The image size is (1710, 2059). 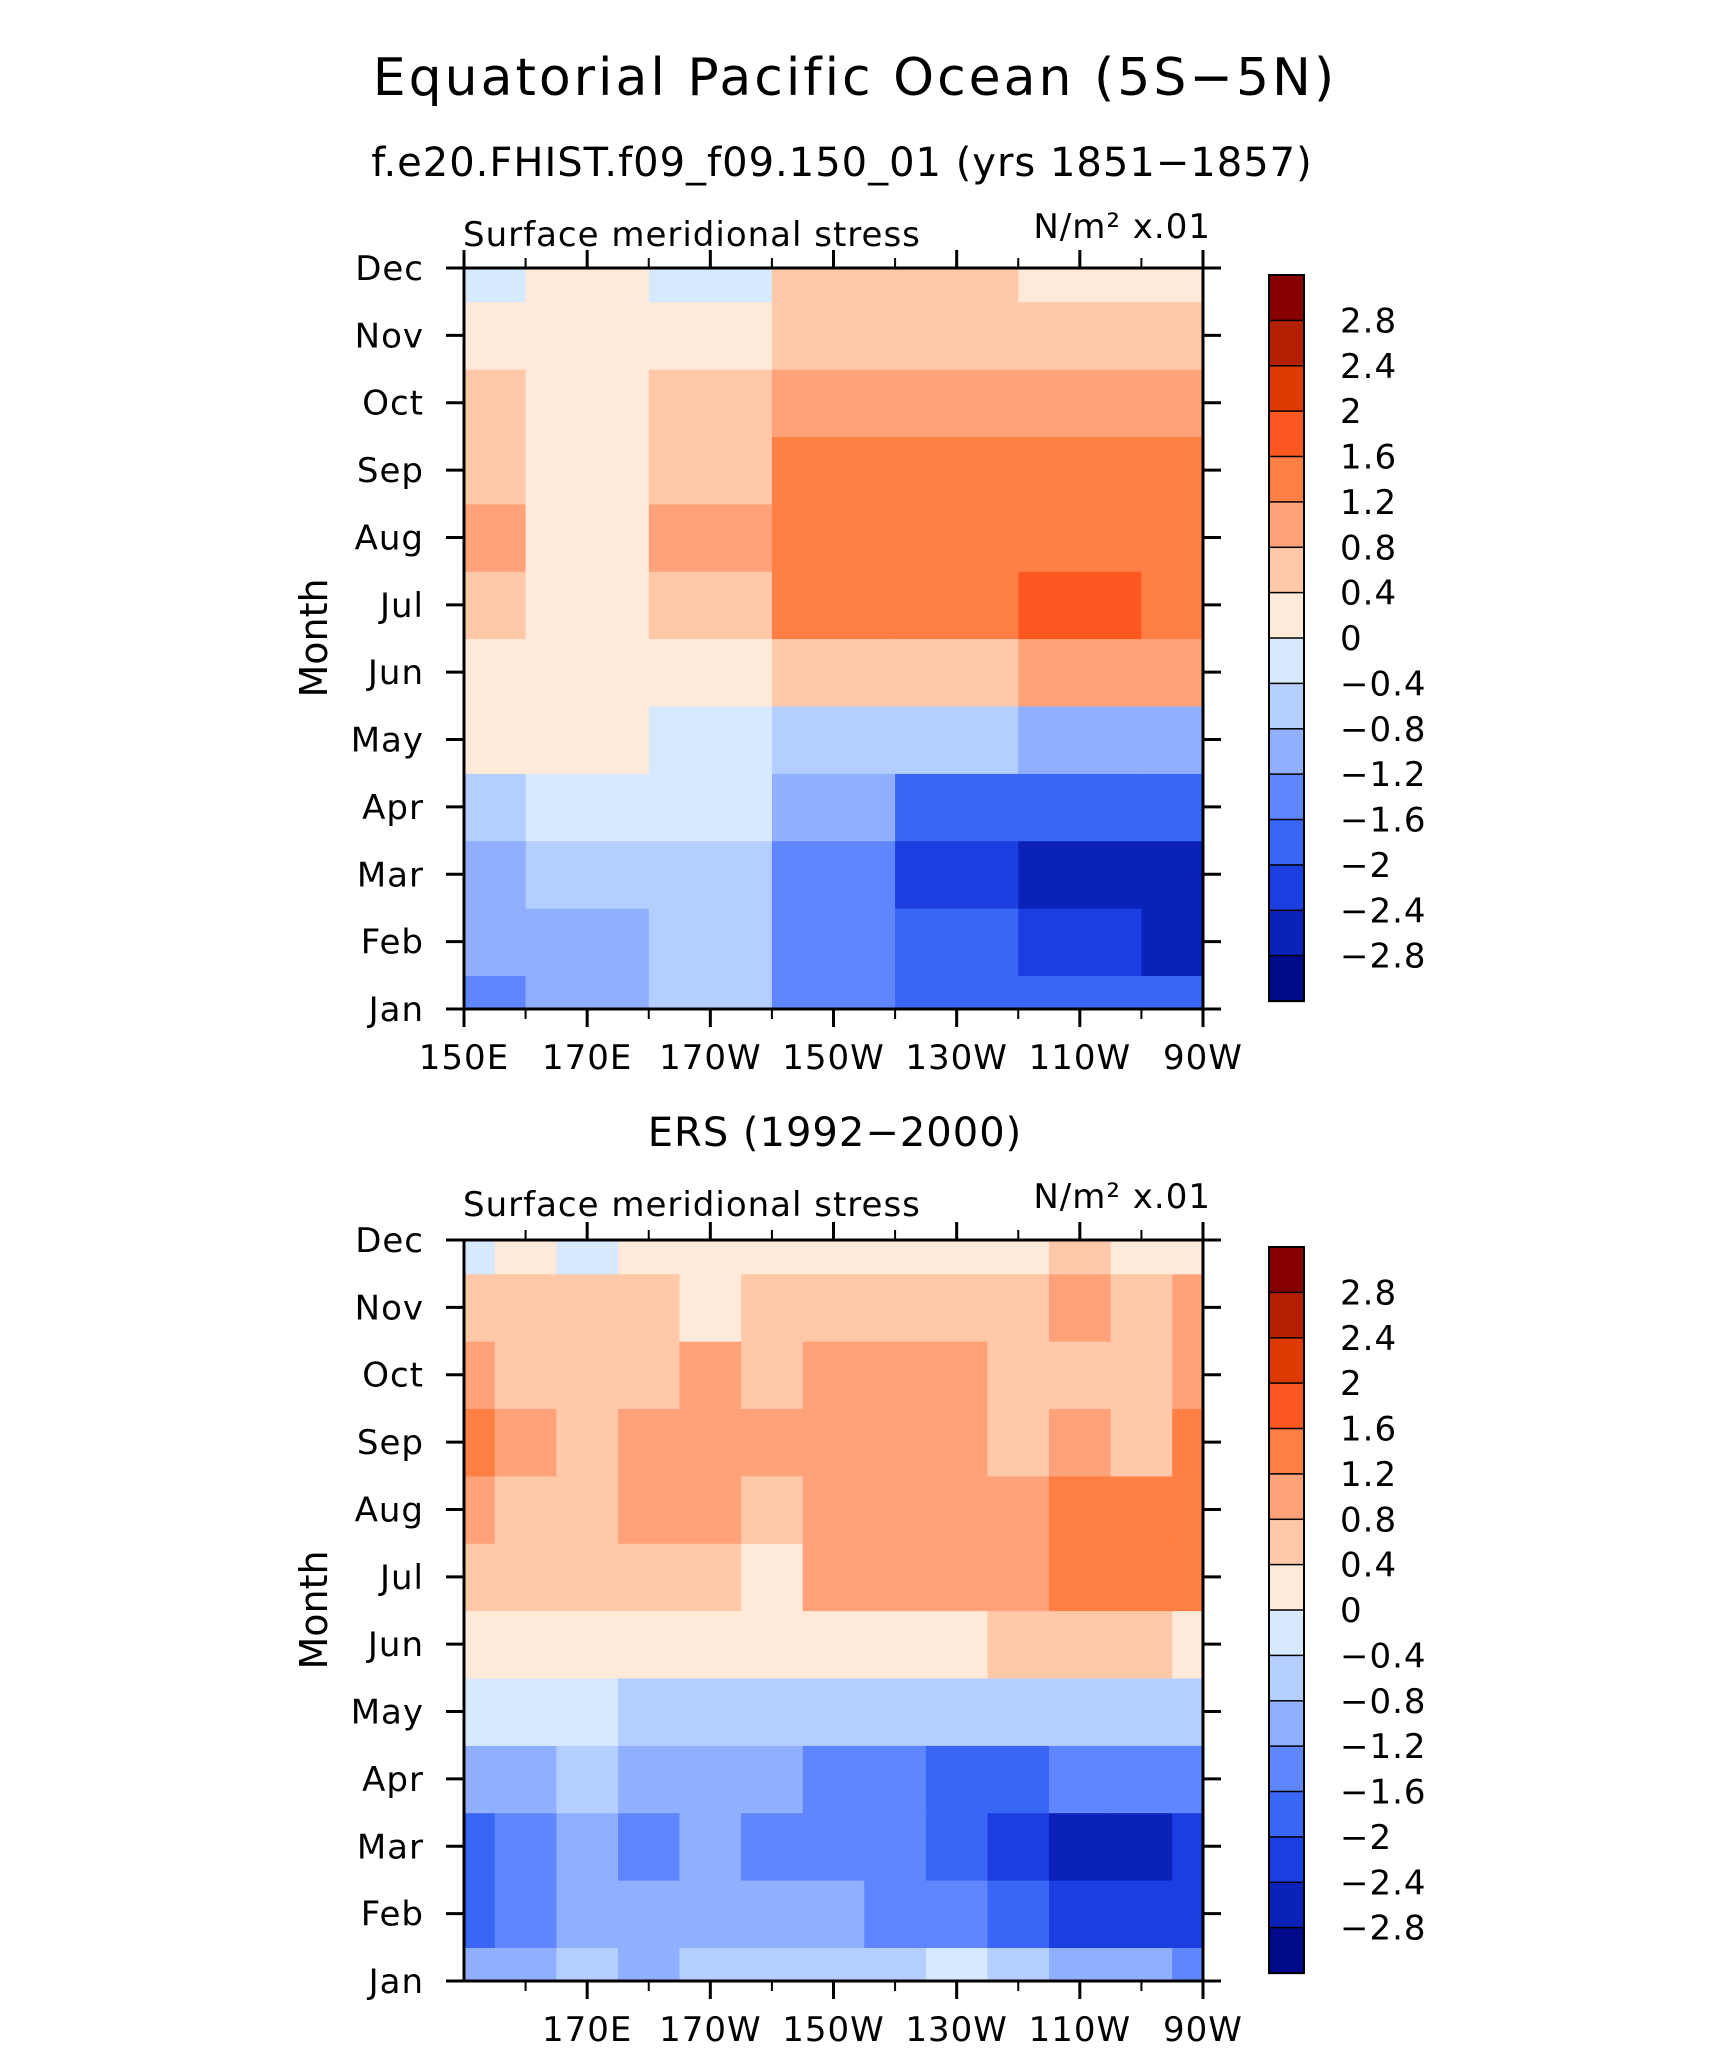 I want to click on x-tick-label: 150E, so click(x=464, y=1058).